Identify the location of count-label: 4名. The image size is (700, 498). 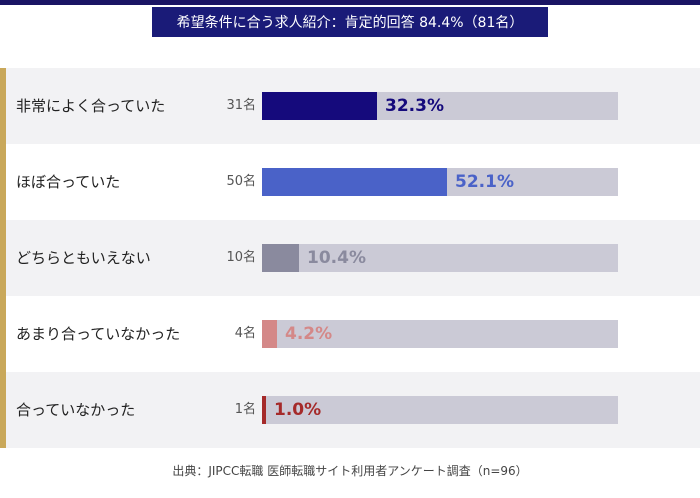
(245, 333).